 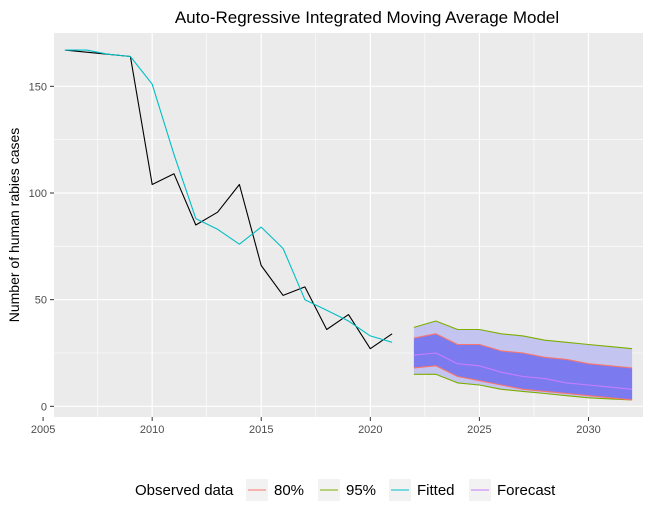 I want to click on legend: Observed data 80% 95% Fitted Forecast, so click(x=345, y=490).